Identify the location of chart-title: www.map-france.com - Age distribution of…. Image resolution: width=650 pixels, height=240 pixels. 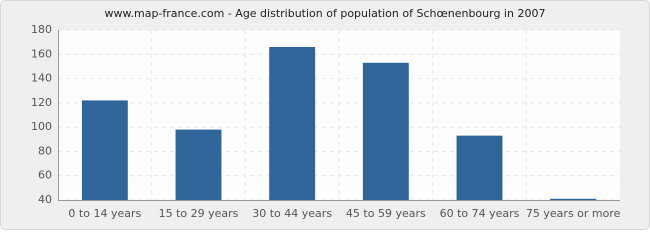
(325, 13).